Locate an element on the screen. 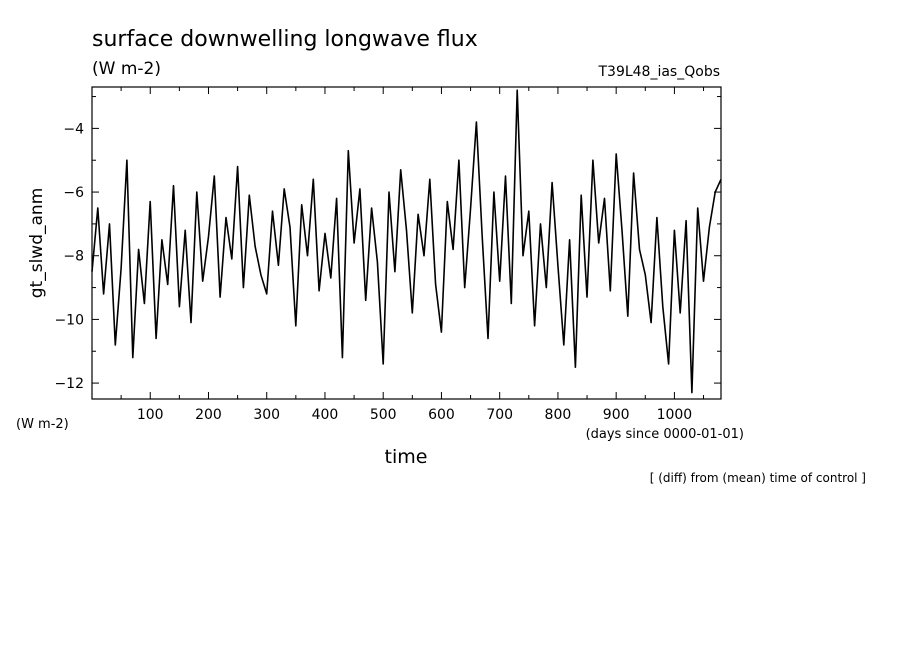 Image resolution: width=904 pixels, height=654 pixels. x-units-label: (days since 0000-01-01) is located at coordinates (665, 434).